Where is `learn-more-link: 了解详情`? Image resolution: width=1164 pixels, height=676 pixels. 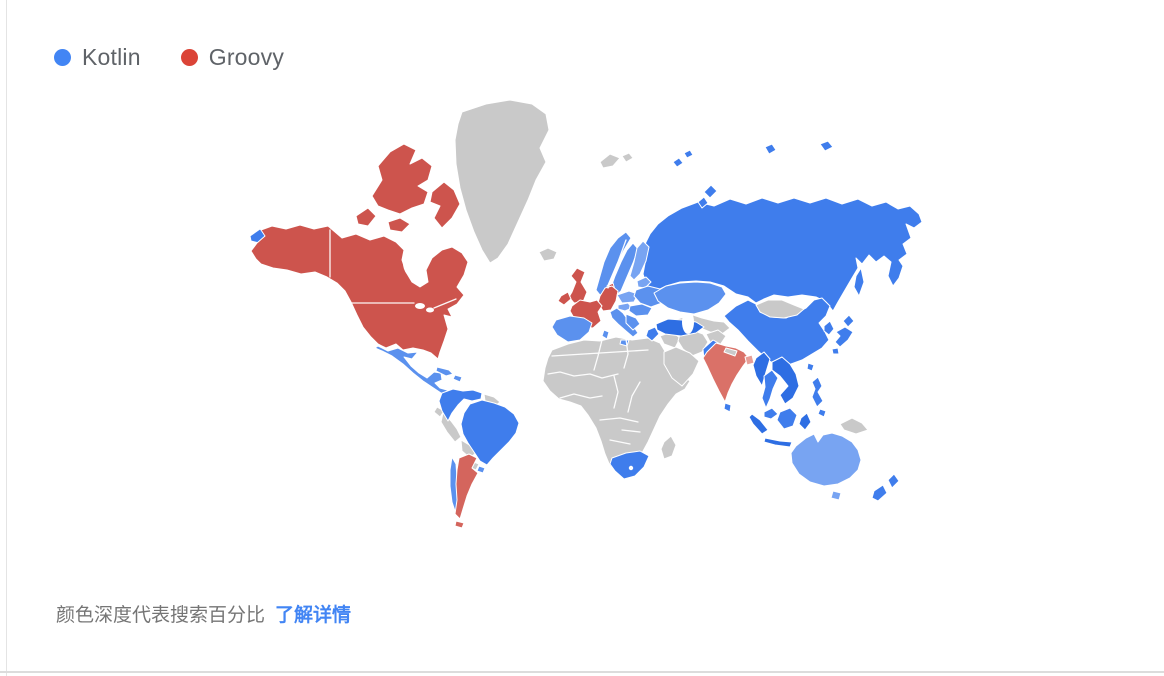 learn-more-link: 了解详情 is located at coordinates (313, 615).